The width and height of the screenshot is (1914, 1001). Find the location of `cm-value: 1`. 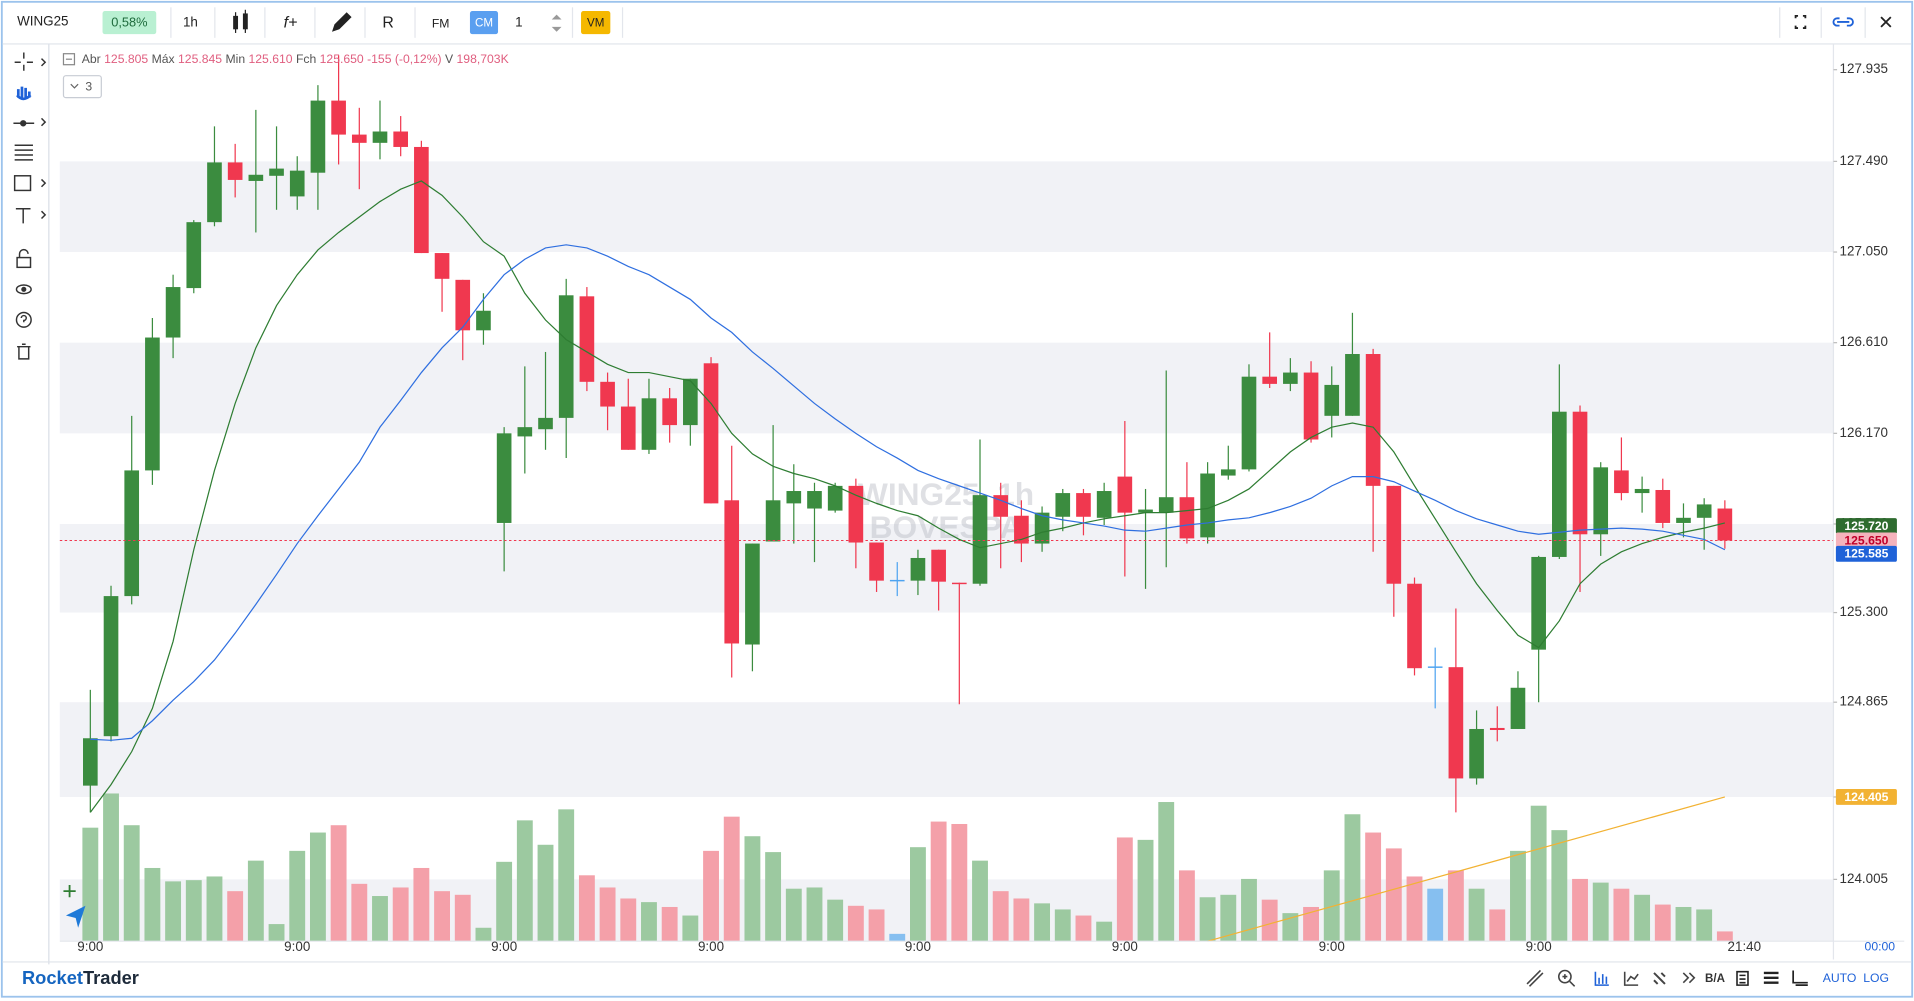

cm-value: 1 is located at coordinates (518, 22).